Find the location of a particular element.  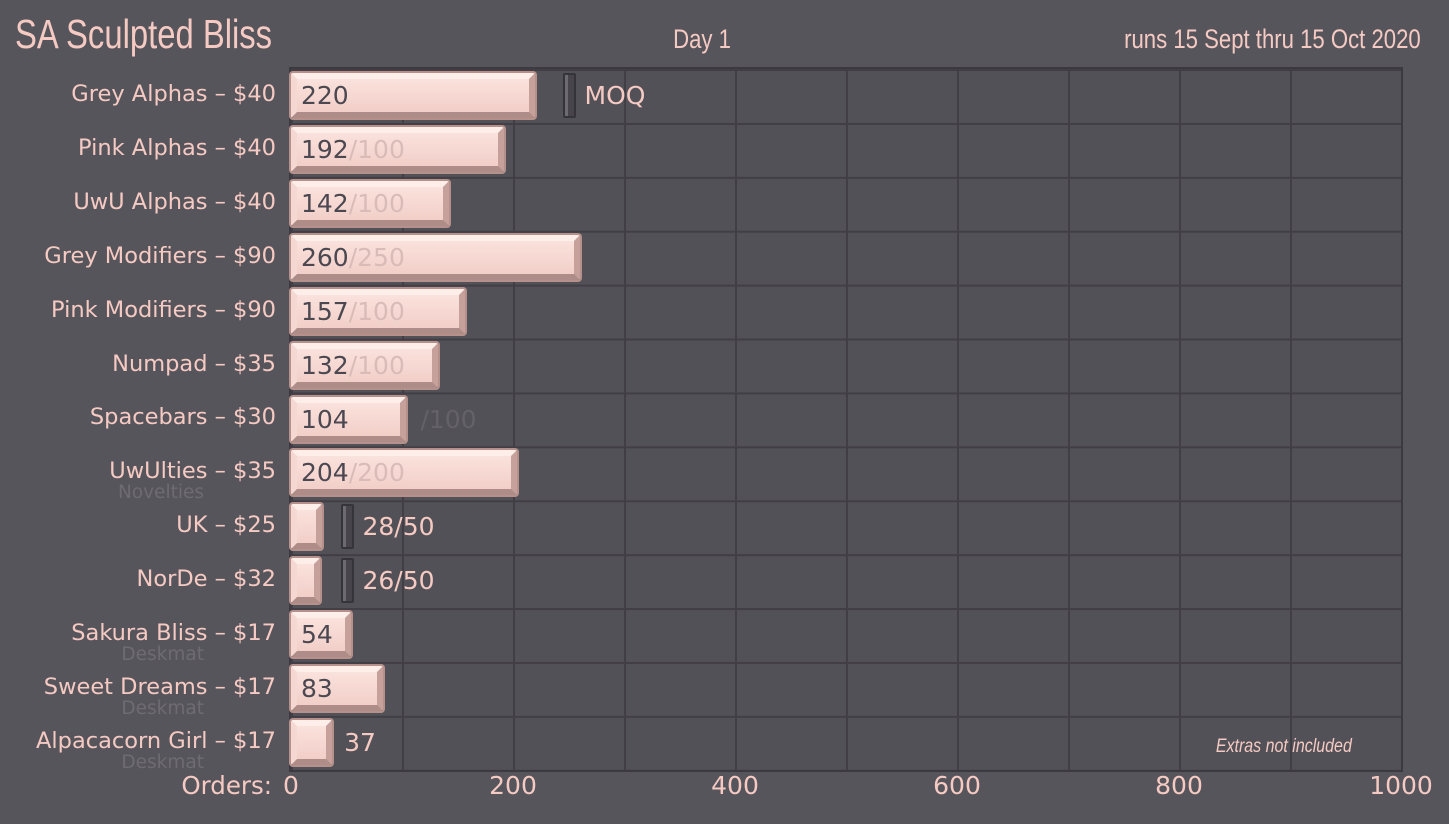

bar-value: 132 is located at coordinates (325, 365).